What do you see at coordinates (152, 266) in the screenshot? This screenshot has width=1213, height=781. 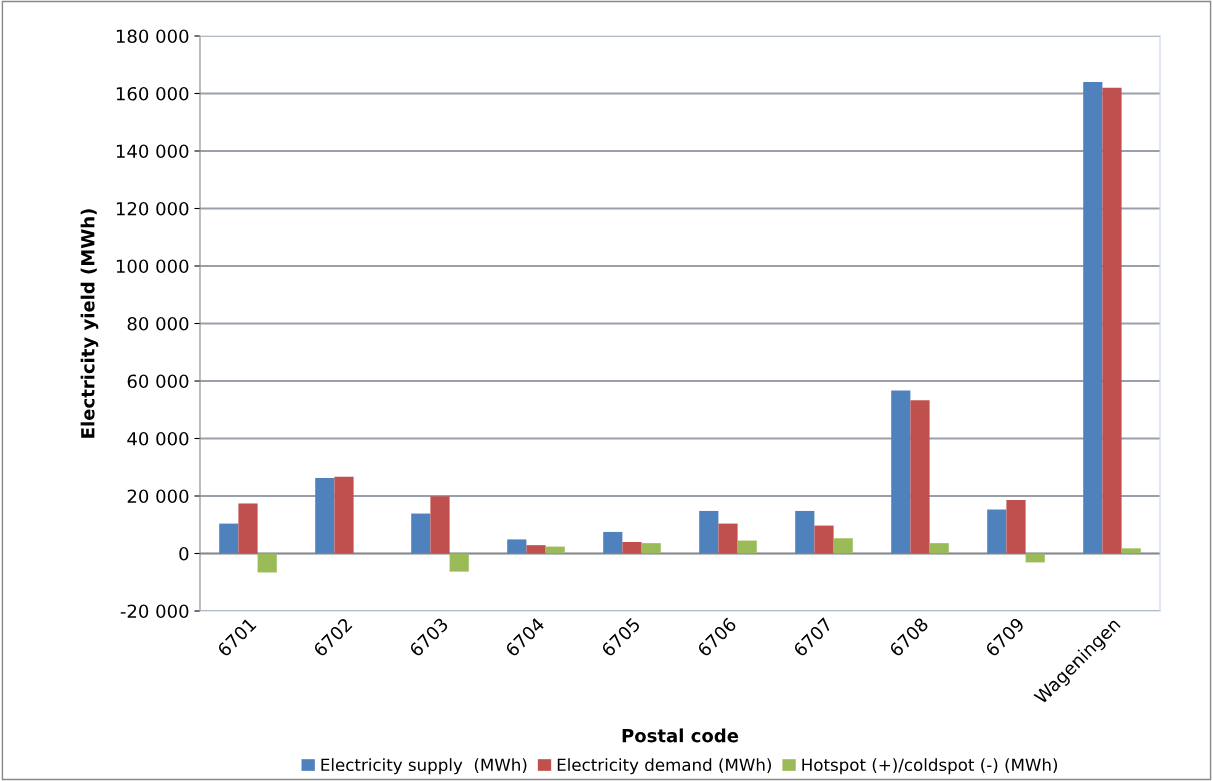 I see `y-tick-label: 100 000` at bounding box center [152, 266].